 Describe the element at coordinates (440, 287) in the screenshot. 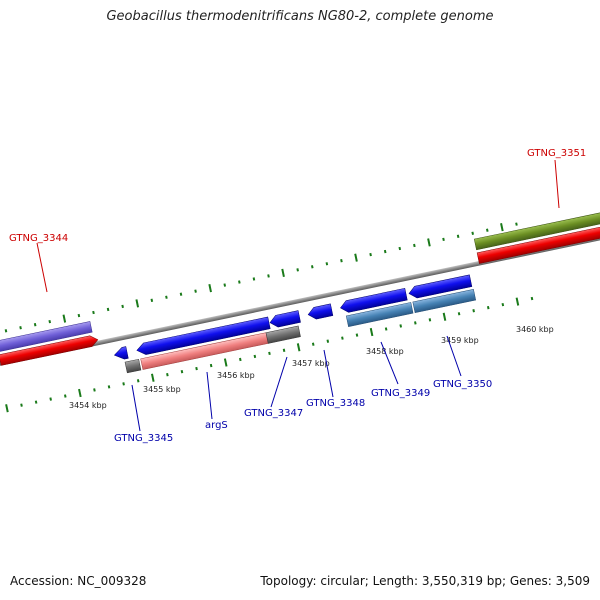

I see `gene-gtng-3350-arrow` at that location.